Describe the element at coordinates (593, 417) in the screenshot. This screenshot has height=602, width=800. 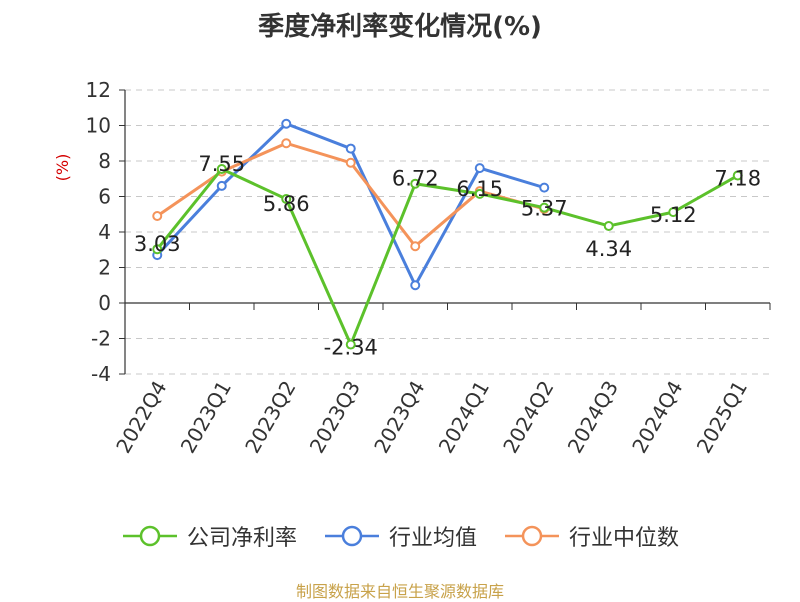
I see `x-tick-label: 2024Q3` at that location.